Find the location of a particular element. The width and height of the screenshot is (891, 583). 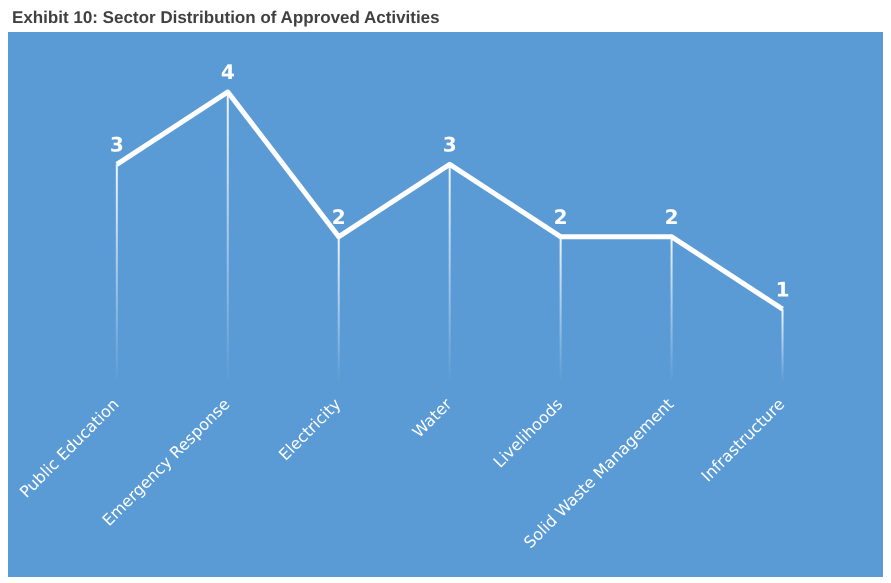

data-label: 4 is located at coordinates (227, 72).